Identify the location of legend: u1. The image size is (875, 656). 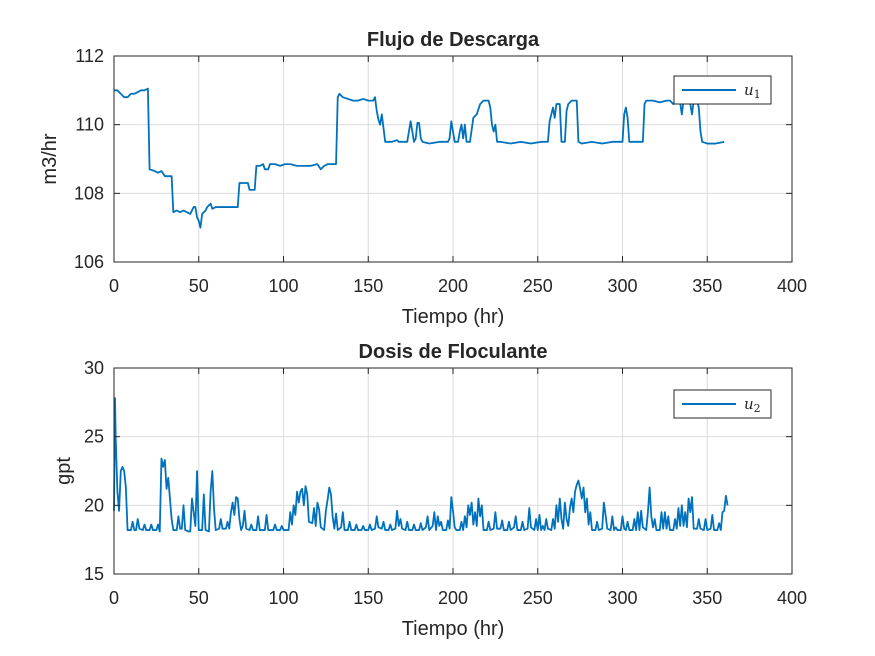
(722, 90).